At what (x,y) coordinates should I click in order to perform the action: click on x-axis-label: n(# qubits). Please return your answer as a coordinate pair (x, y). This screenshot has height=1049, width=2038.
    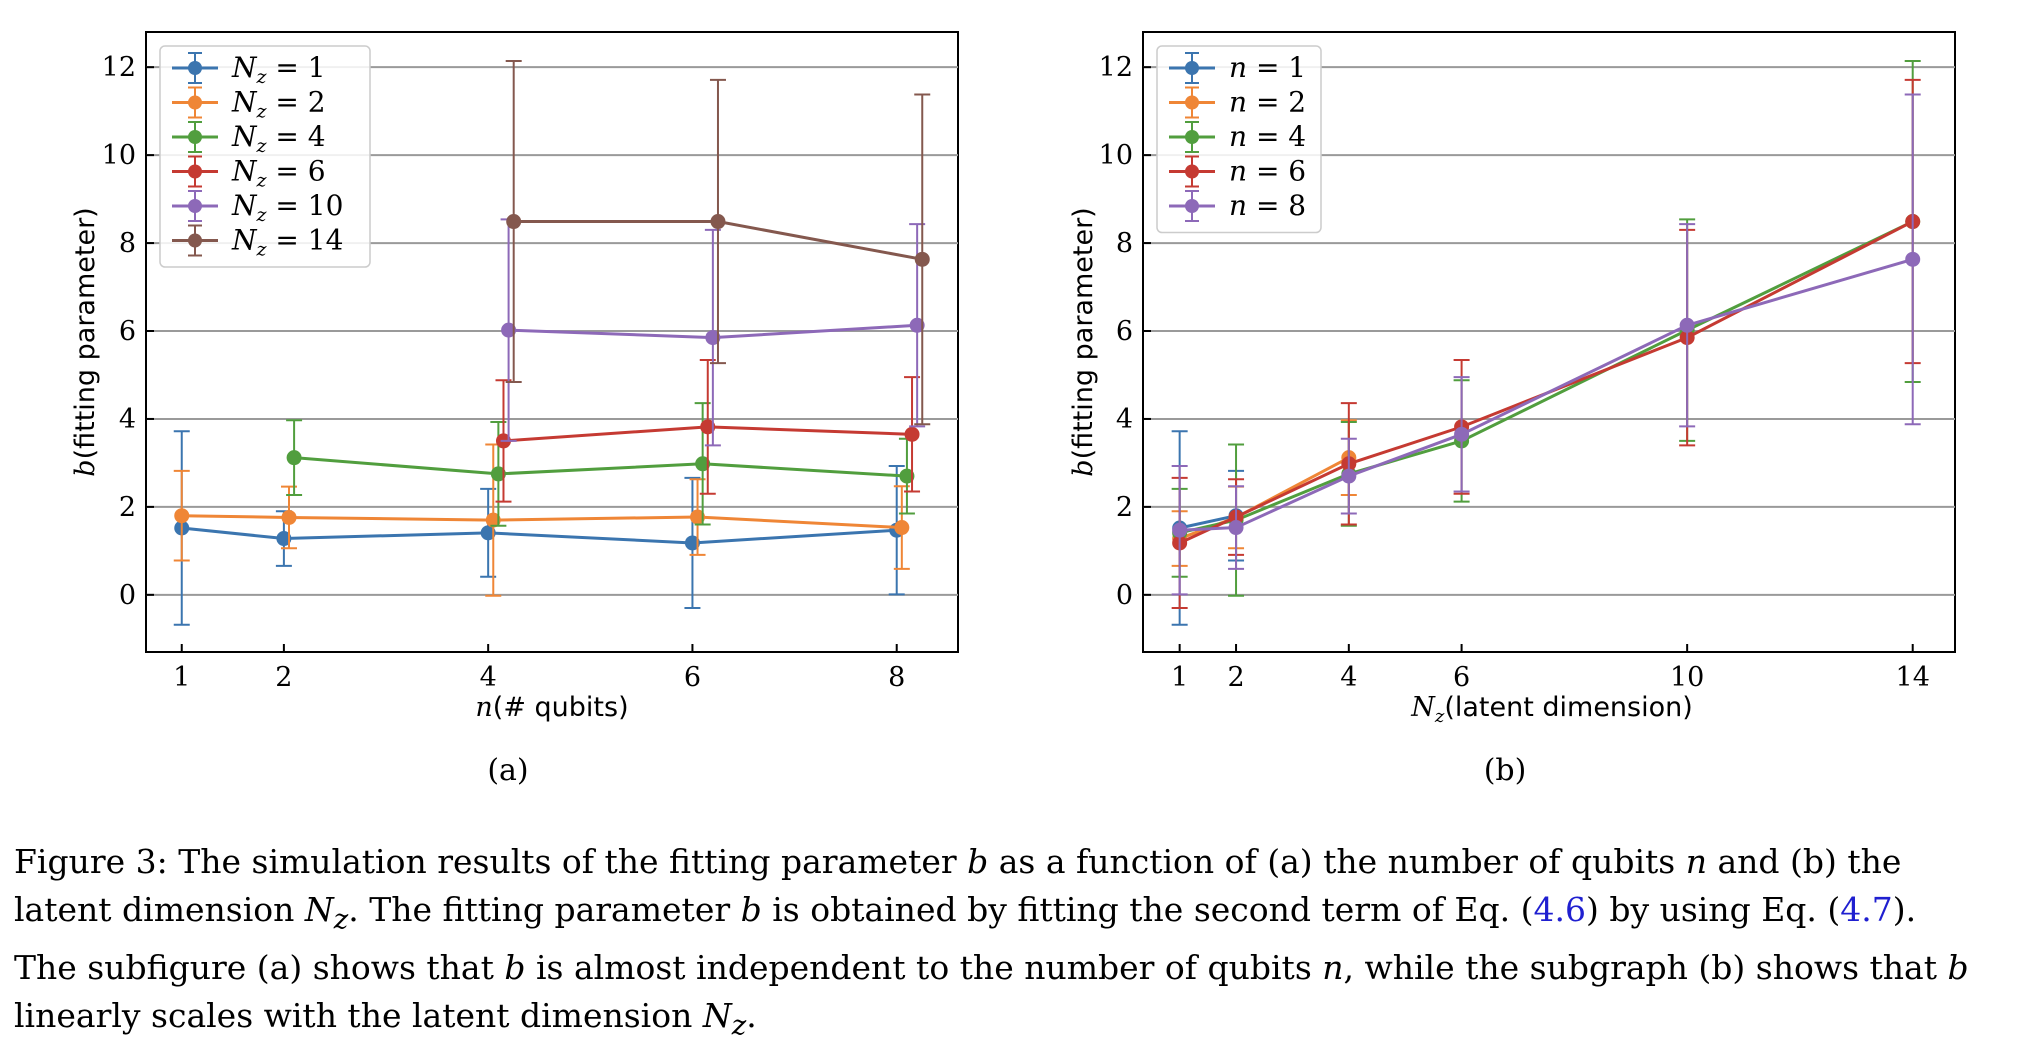
    Looking at the image, I should click on (551, 707).